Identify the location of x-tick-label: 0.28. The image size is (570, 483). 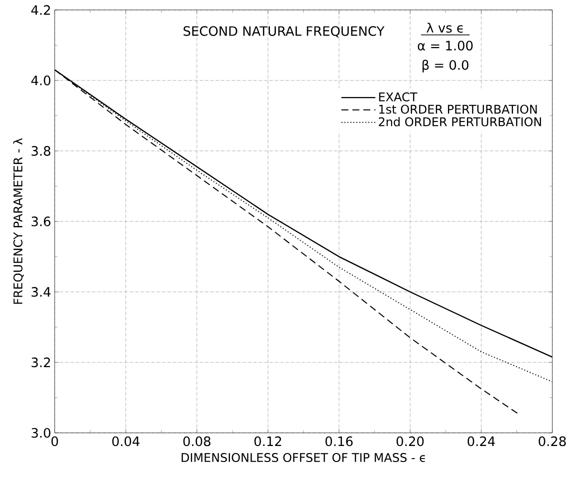
(552, 441).